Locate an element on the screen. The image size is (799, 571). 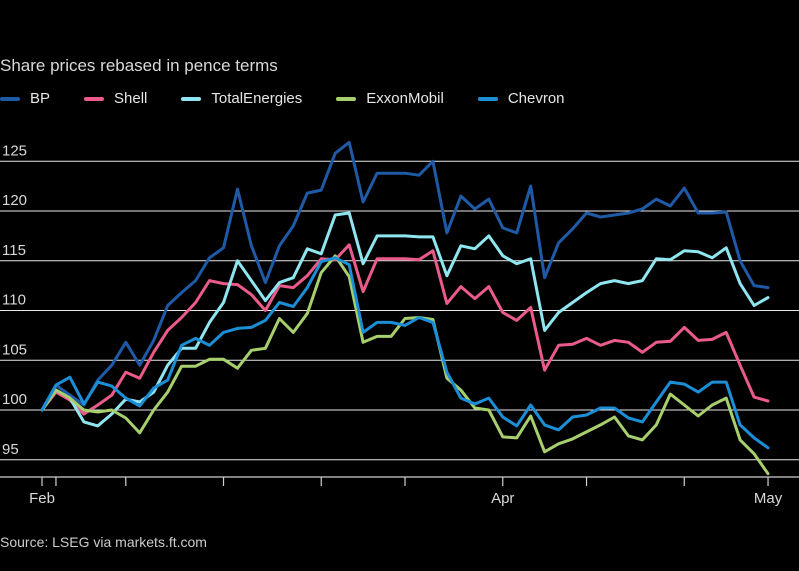
legend-item-chevron: Chevron is located at coordinates (521, 98).